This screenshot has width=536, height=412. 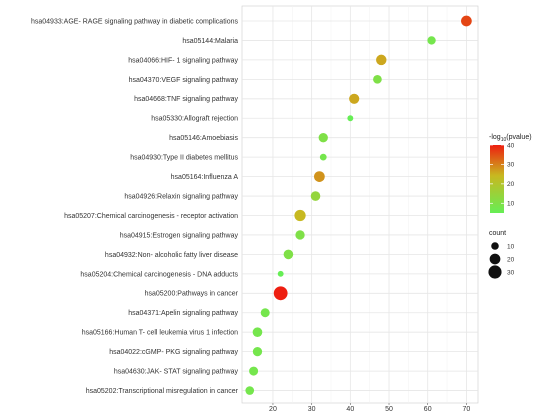 What do you see at coordinates (511, 204) in the screenshot?
I see `color-tick-label: 10` at bounding box center [511, 204].